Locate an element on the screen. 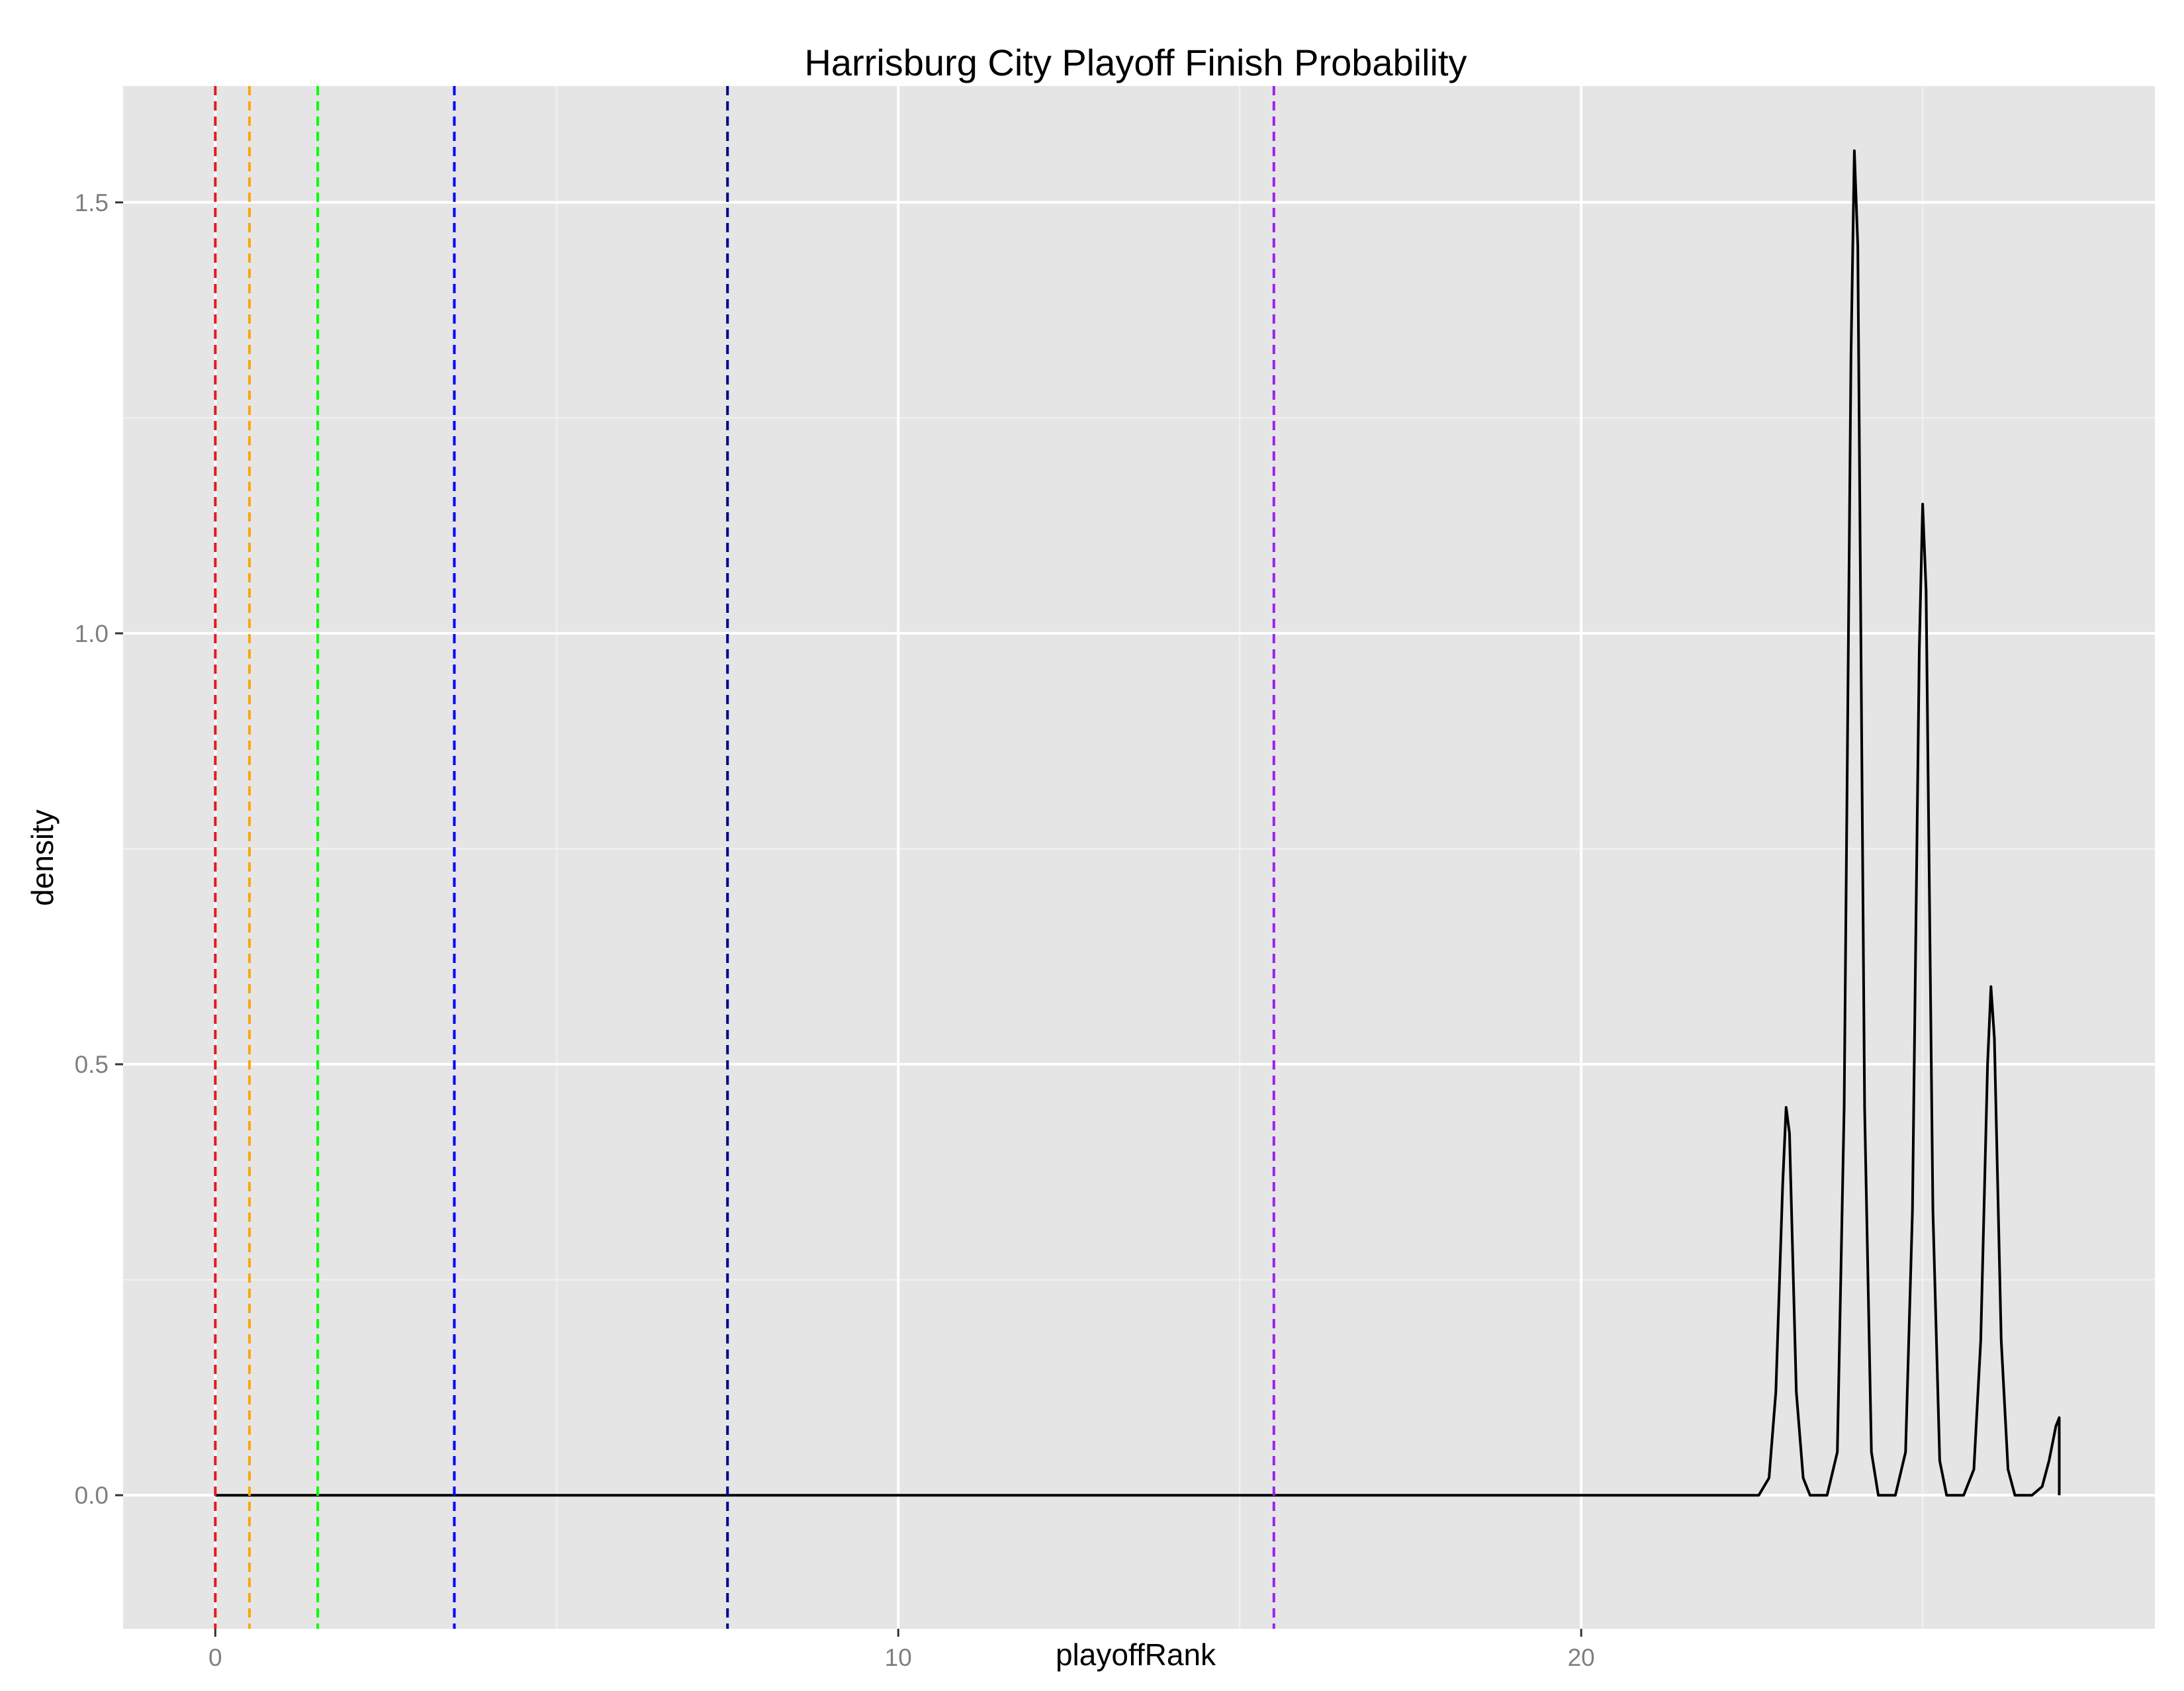 This screenshot has height=1691, width=2184. y-tick-label: 1.0 is located at coordinates (92, 633).